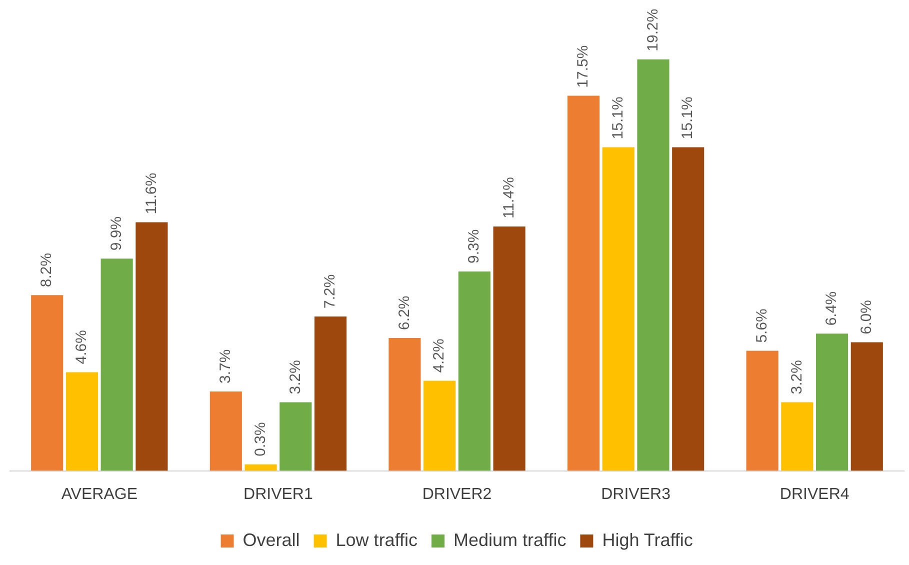 Image resolution: width=909 pixels, height=565 pixels. What do you see at coordinates (761, 325) in the screenshot?
I see `data-label: 5.6%` at bounding box center [761, 325].